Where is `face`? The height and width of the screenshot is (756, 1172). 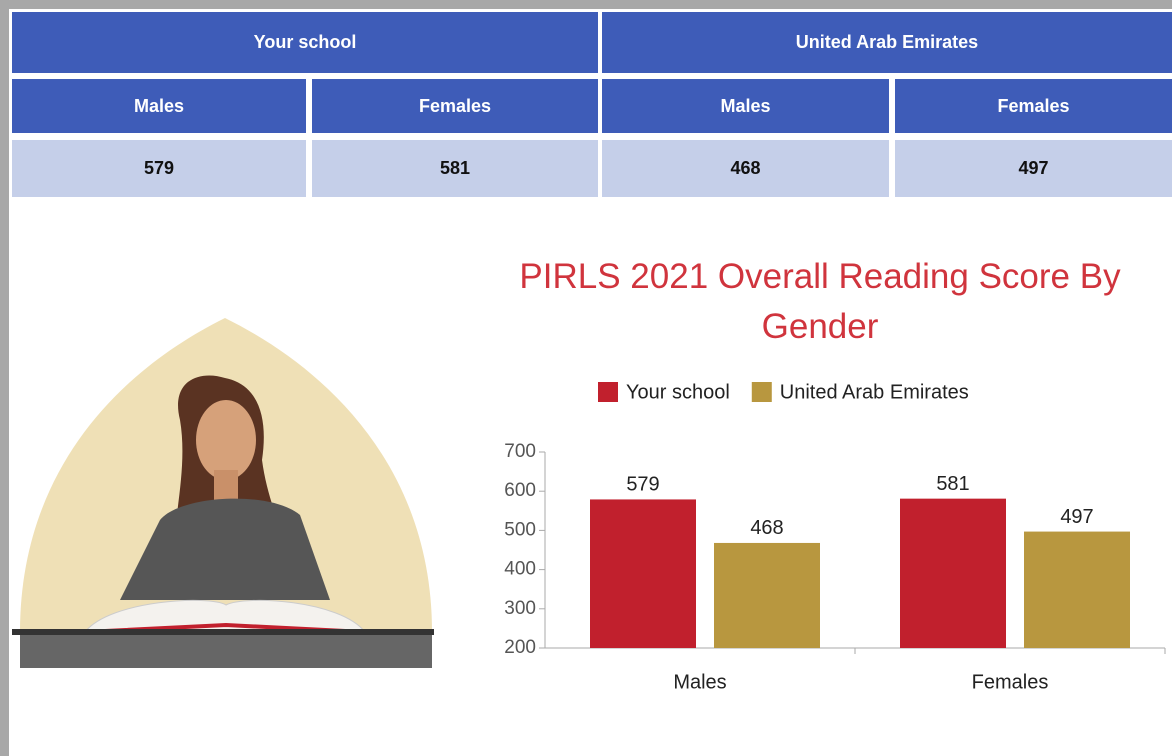 face is located at coordinates (226, 440).